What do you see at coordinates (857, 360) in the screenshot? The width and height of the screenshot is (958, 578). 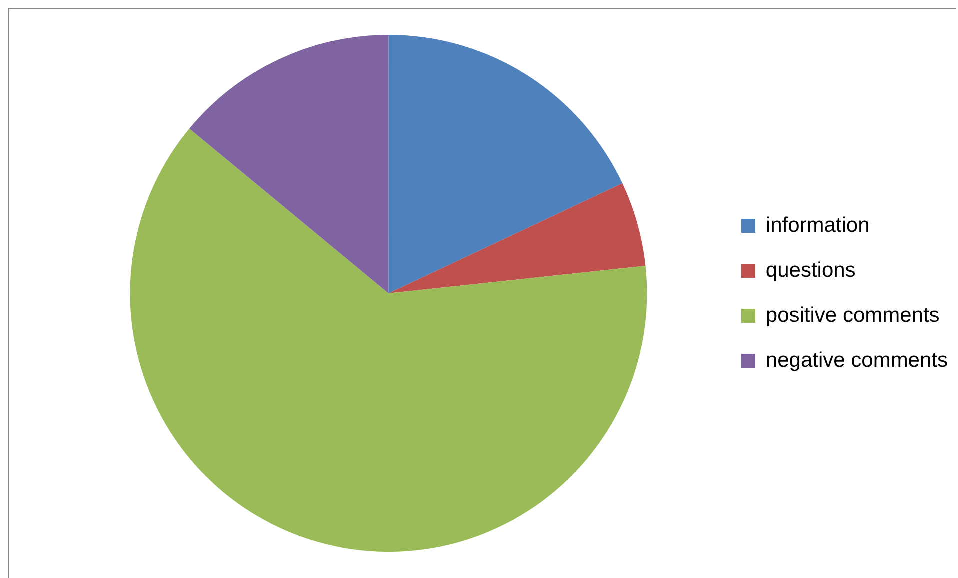 I see `legend-label: negative comments` at bounding box center [857, 360].